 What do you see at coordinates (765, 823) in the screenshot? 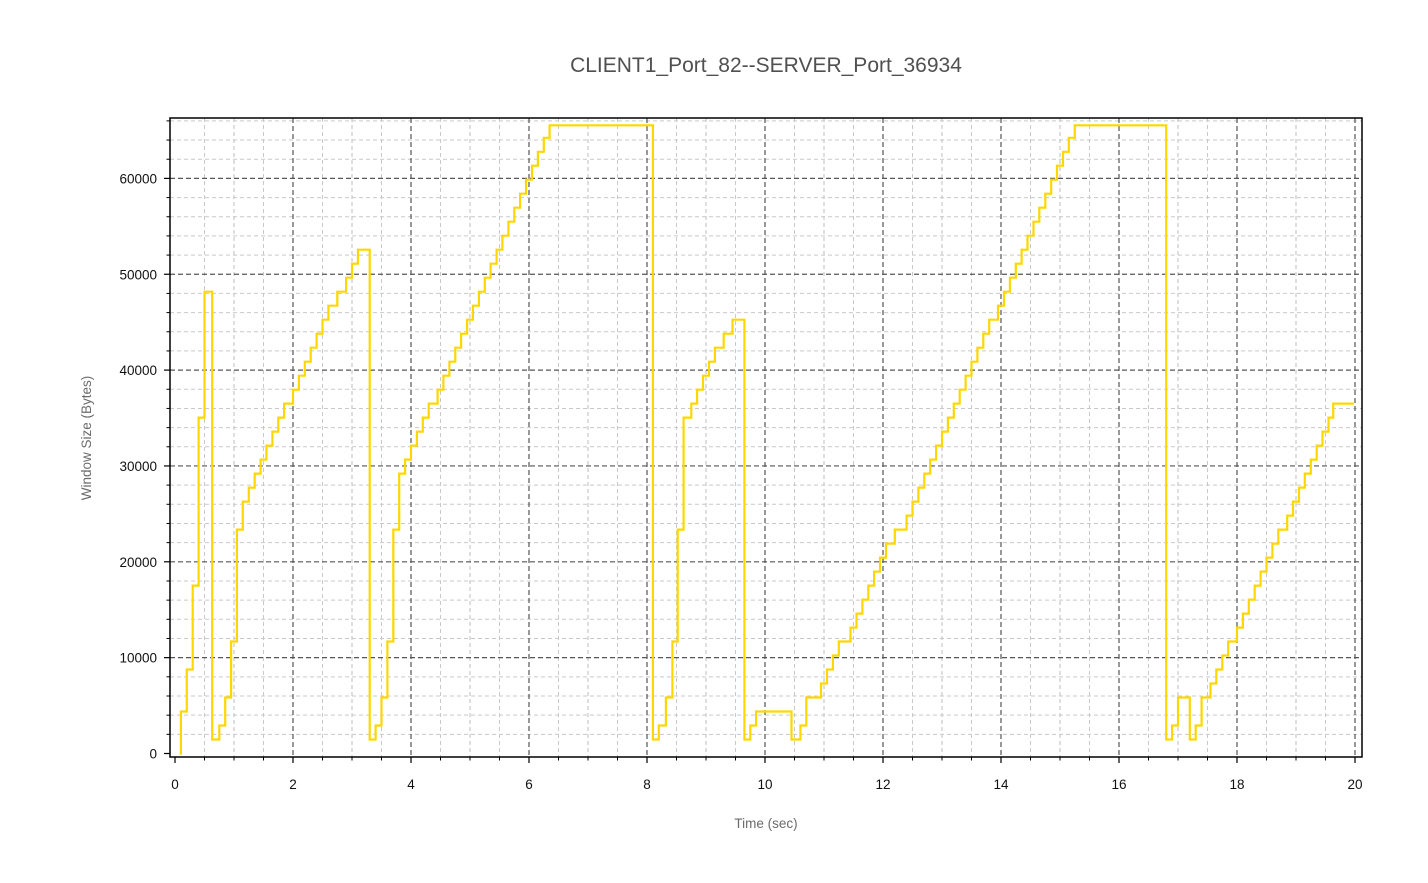
I see `x-axis-title: Time (sec)` at bounding box center [765, 823].